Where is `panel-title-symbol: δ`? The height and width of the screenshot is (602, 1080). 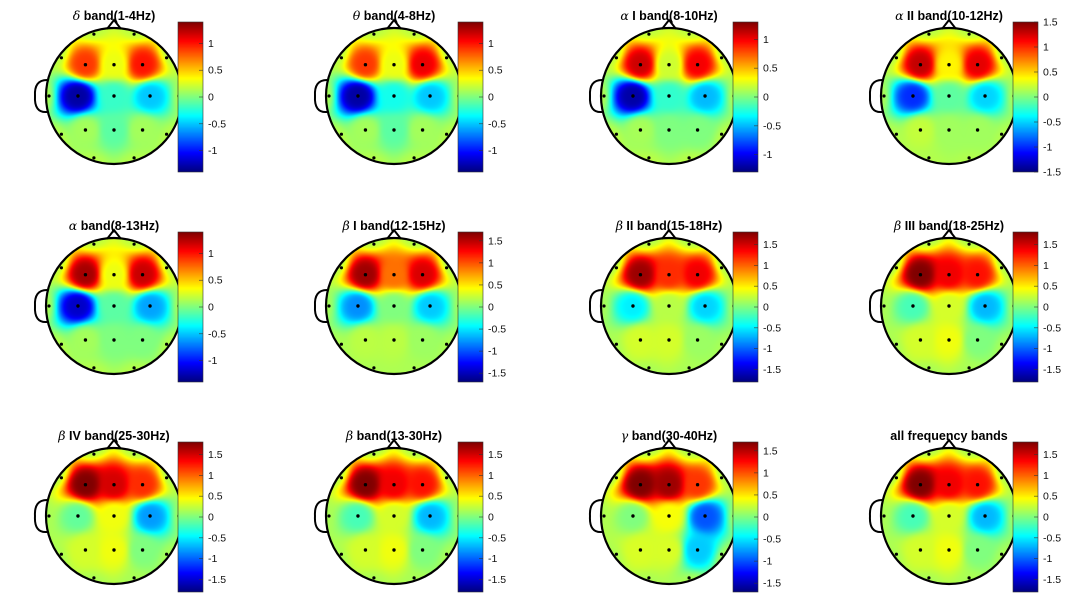 panel-title-symbol: δ is located at coordinates (77, 15).